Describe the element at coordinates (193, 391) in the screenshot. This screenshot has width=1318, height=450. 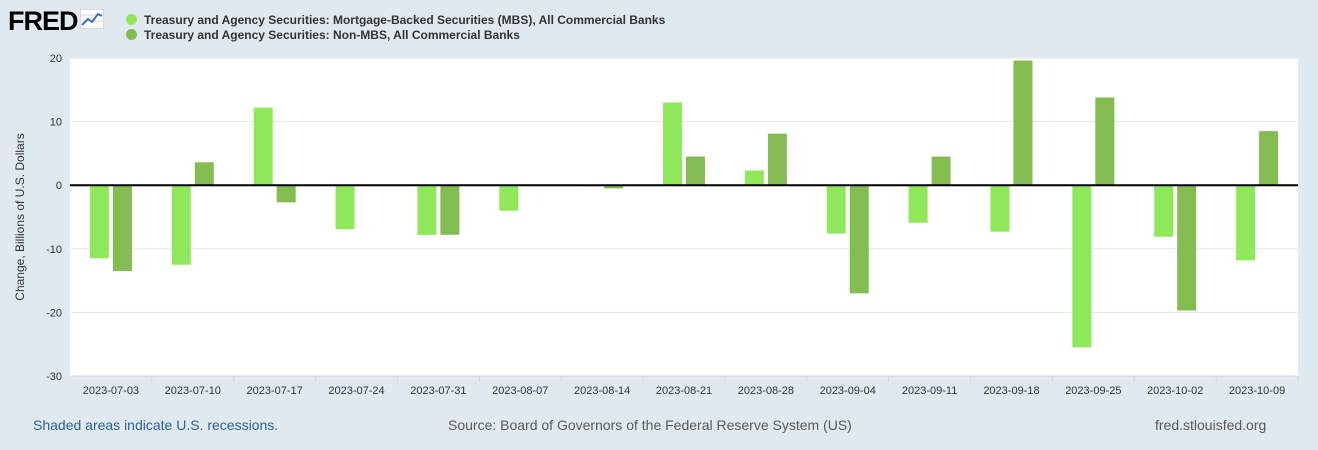
I see `x-tick-label: 2023-07-10` at that location.